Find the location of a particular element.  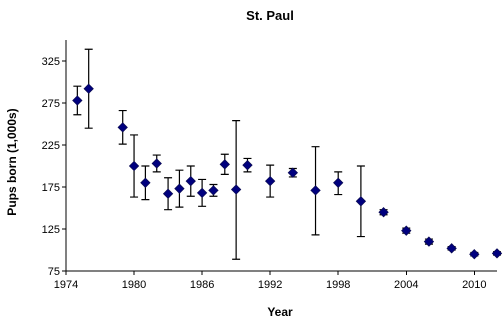

x-tick-label: 1980 is located at coordinates (134, 285).